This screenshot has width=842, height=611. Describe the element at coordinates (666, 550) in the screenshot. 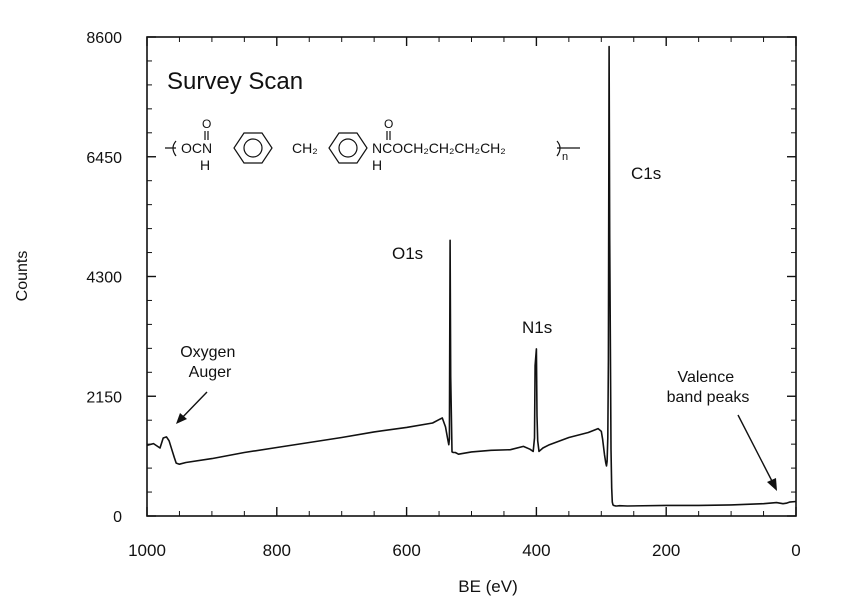

I see `x-tick-label: 200` at that location.